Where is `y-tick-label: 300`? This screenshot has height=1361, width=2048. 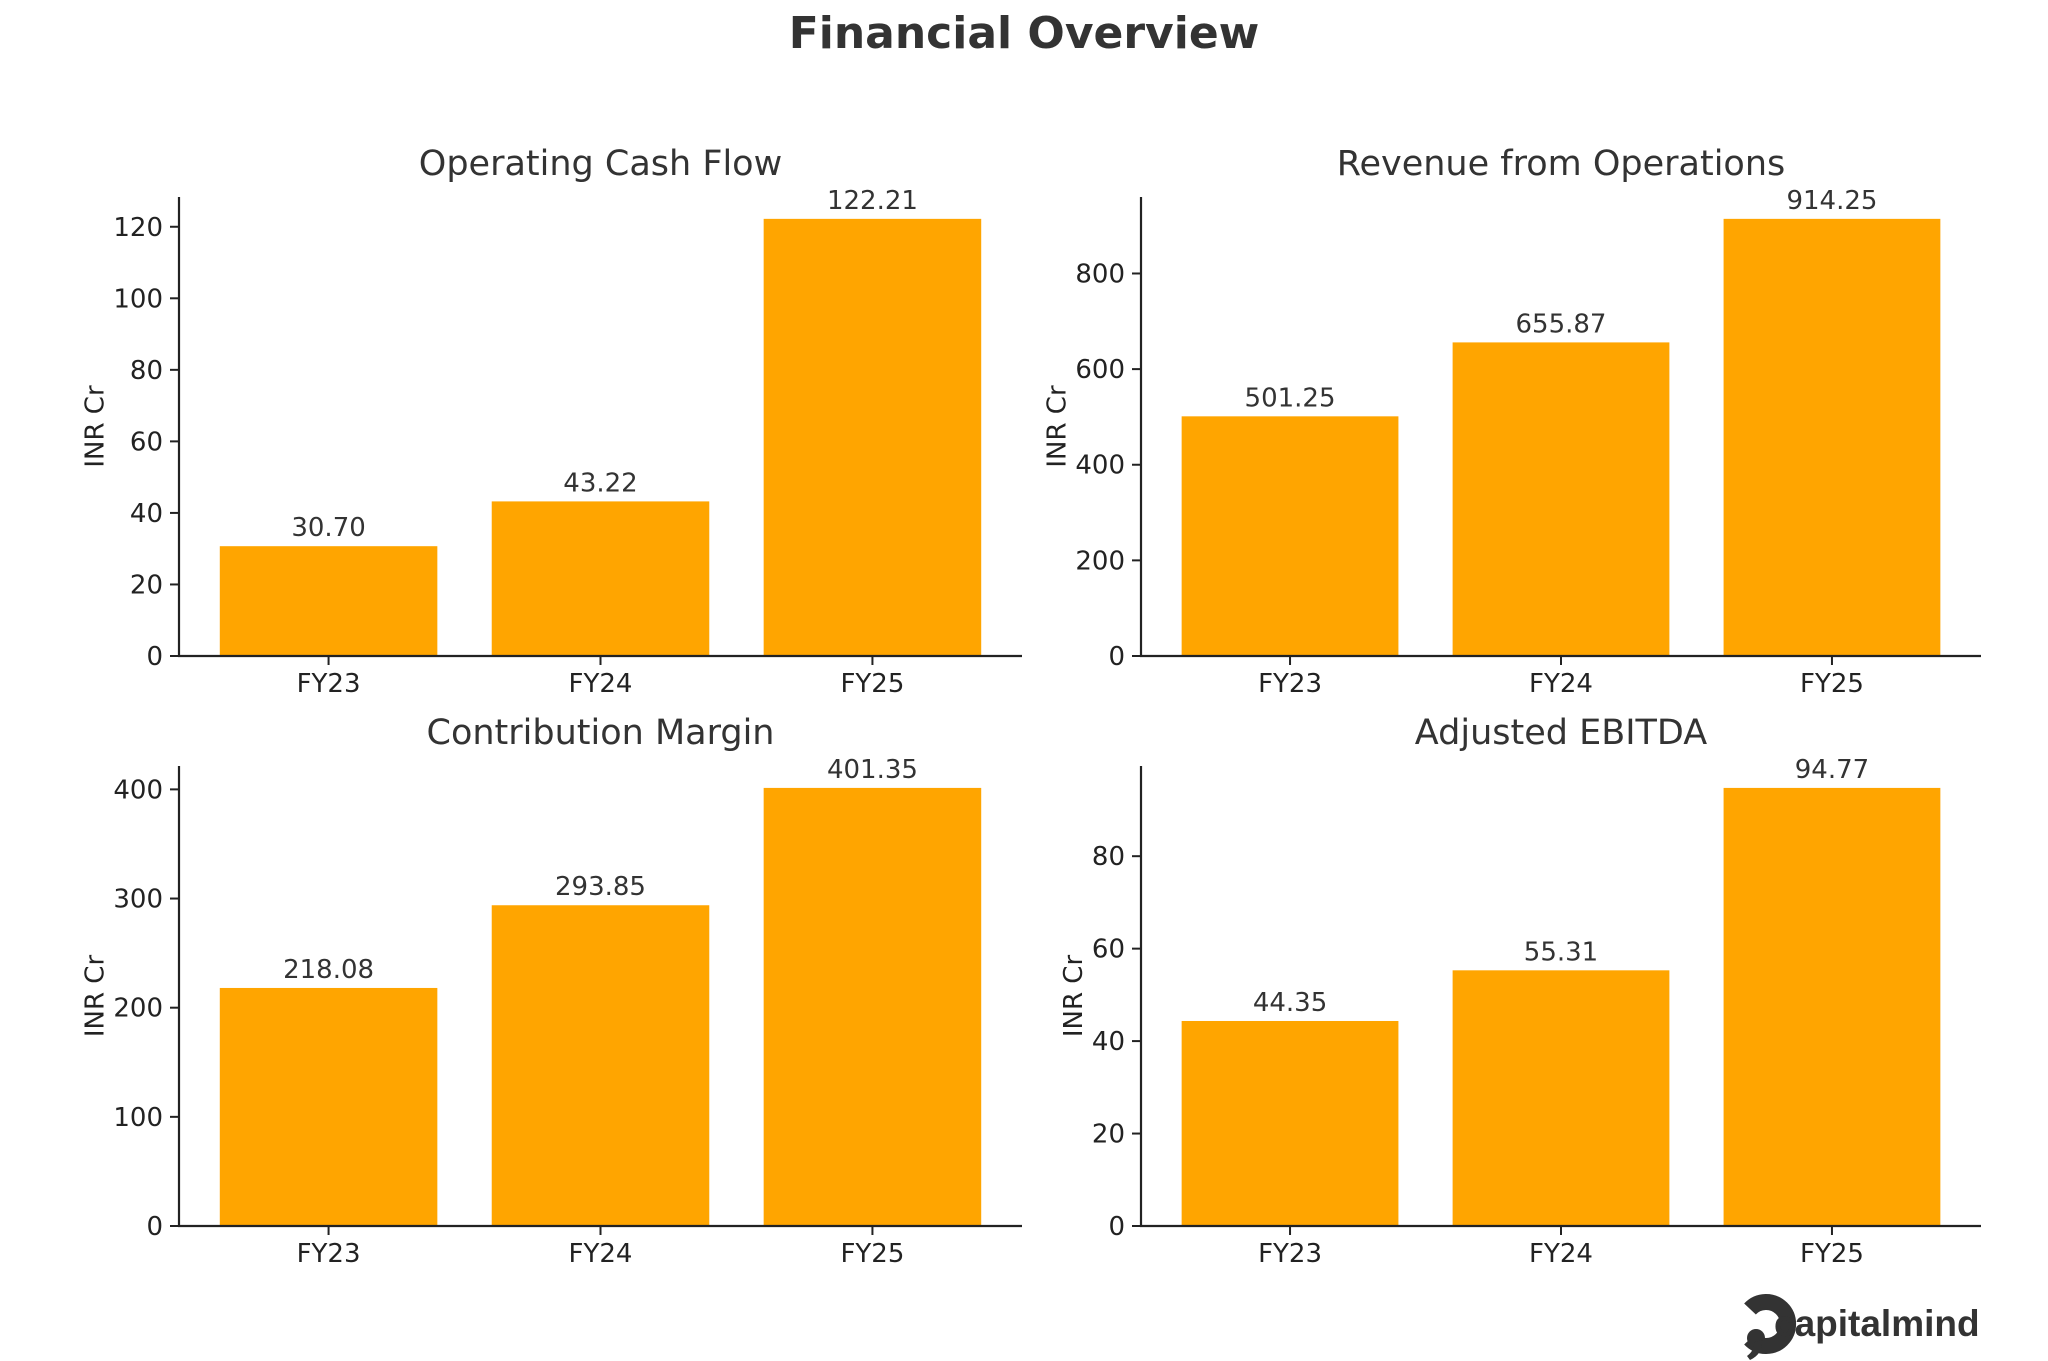 y-tick-label: 300 is located at coordinates (138, 900).